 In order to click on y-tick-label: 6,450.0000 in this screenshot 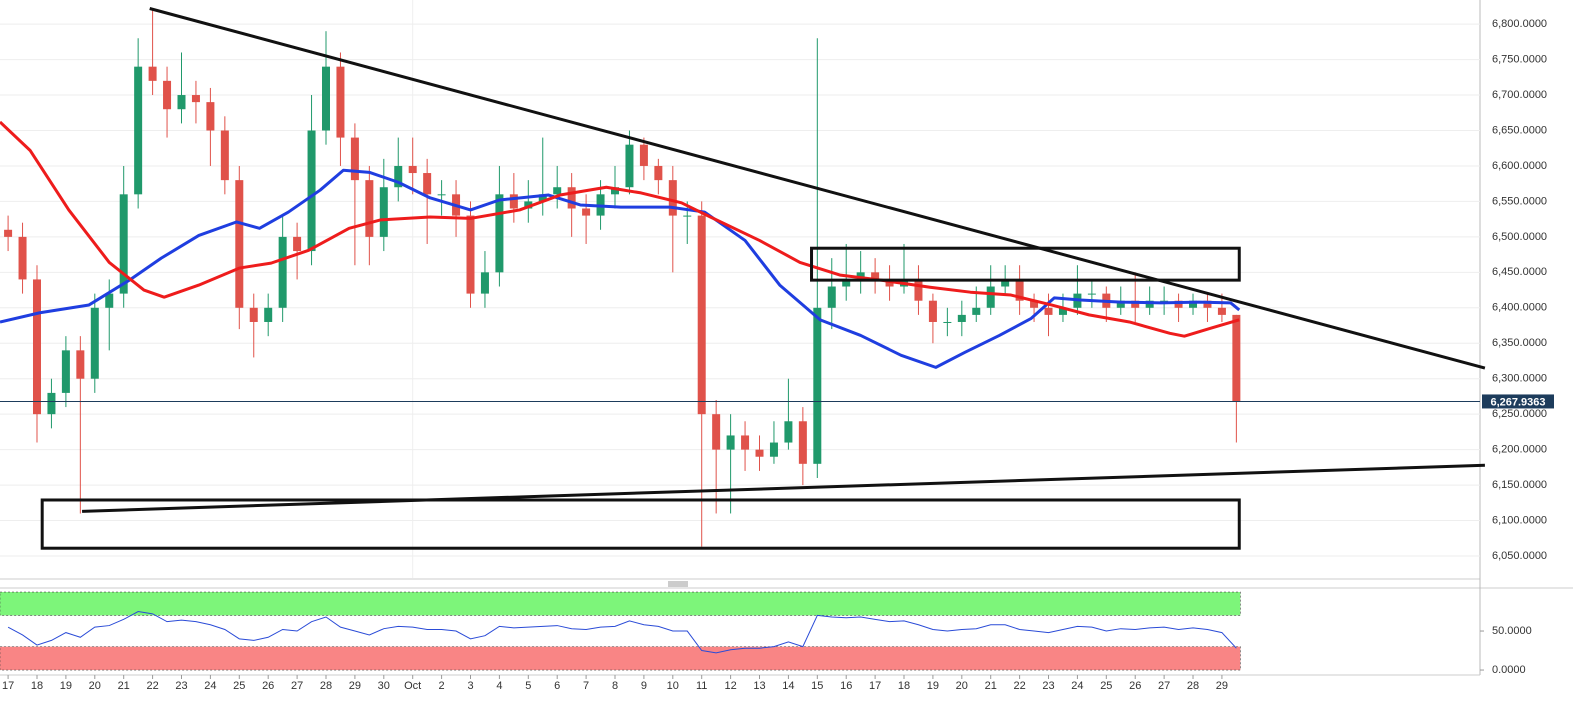, I will do `click(1519, 272)`.